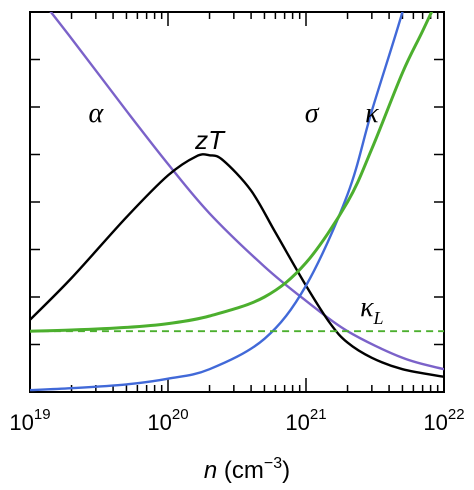  What do you see at coordinates (273, 463) in the screenshot?
I see `x-axis-unit-exp: −3` at bounding box center [273, 463].